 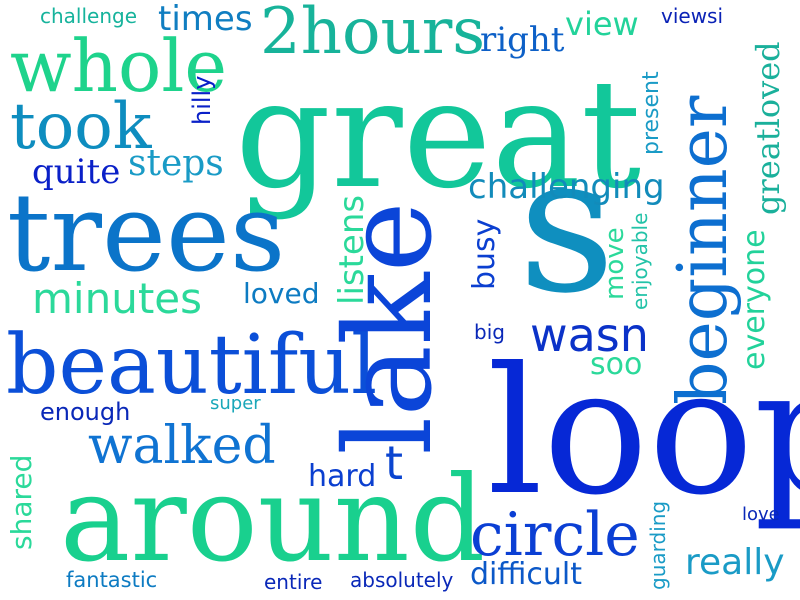 I want to click on word-move: move, so click(x=615, y=263).